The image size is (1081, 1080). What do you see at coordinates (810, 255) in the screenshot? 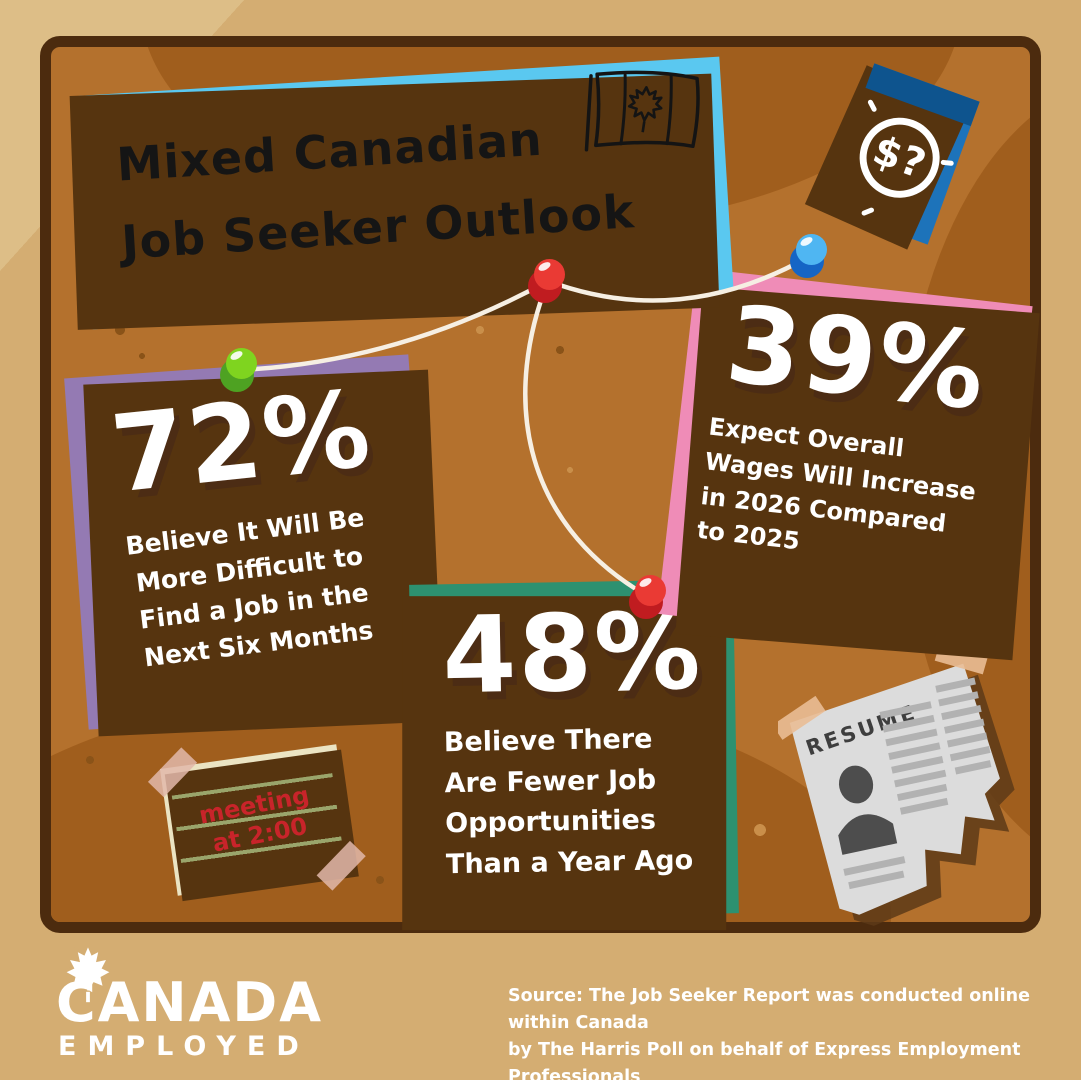
I see `pushpin-blue-icon` at bounding box center [810, 255].